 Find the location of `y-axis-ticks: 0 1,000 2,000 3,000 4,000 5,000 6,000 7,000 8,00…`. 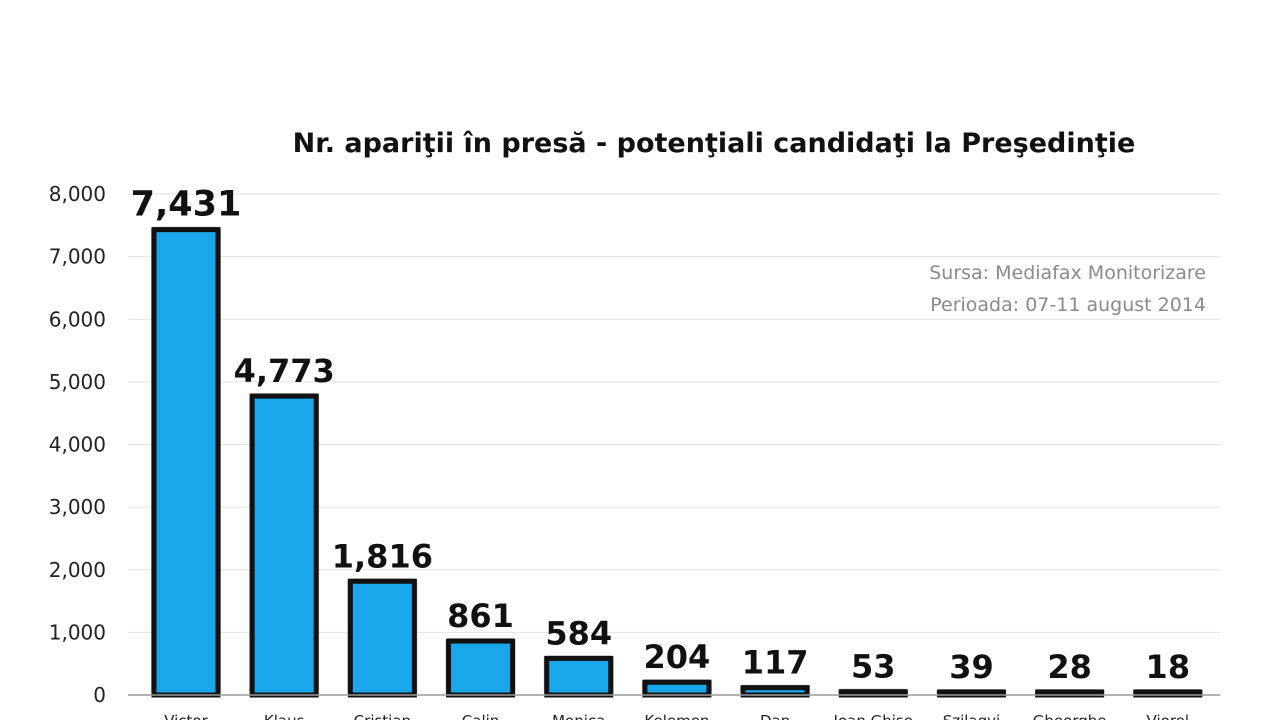

y-axis-ticks: 0 1,000 2,000 3,000 4,000 5,000 6,000 7,000 8,00… is located at coordinates (77, 444).